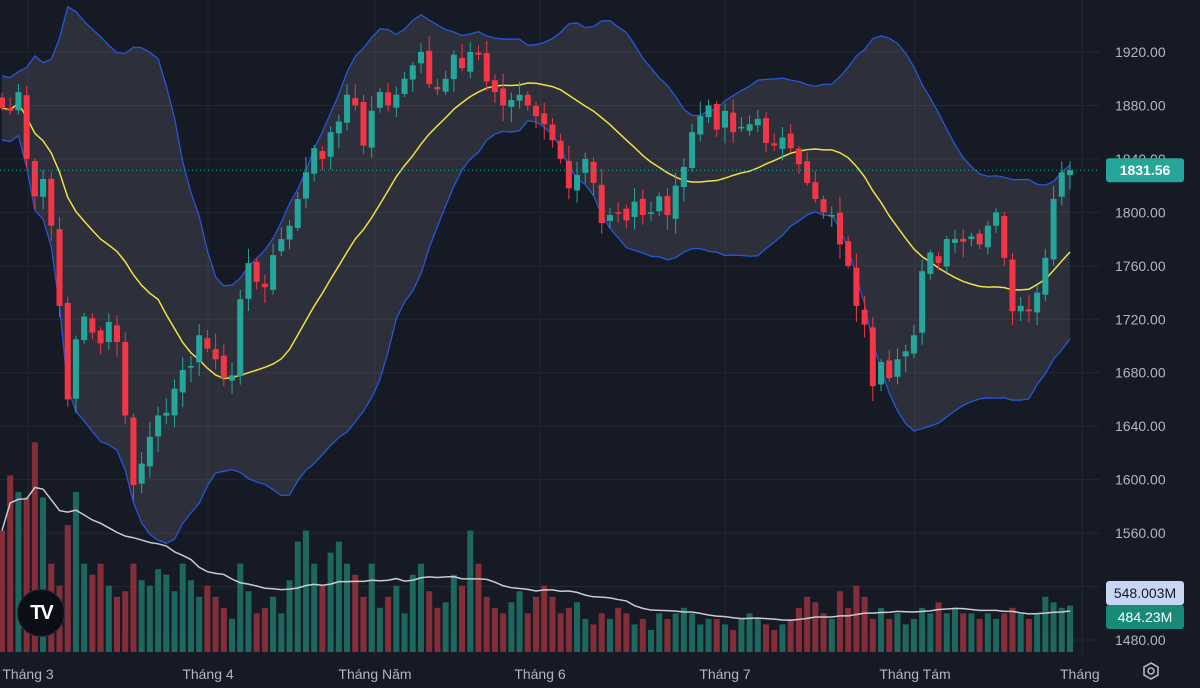 The height and width of the screenshot is (688, 1200). What do you see at coordinates (1140, 373) in the screenshot?
I see `price-tick-label: 1680.00` at bounding box center [1140, 373].